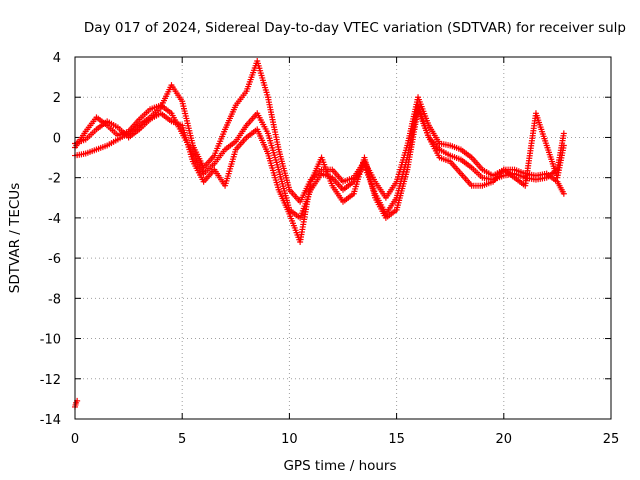 This screenshot has height=480, width=640. I want to click on y-tick-label: -6, so click(54, 259).